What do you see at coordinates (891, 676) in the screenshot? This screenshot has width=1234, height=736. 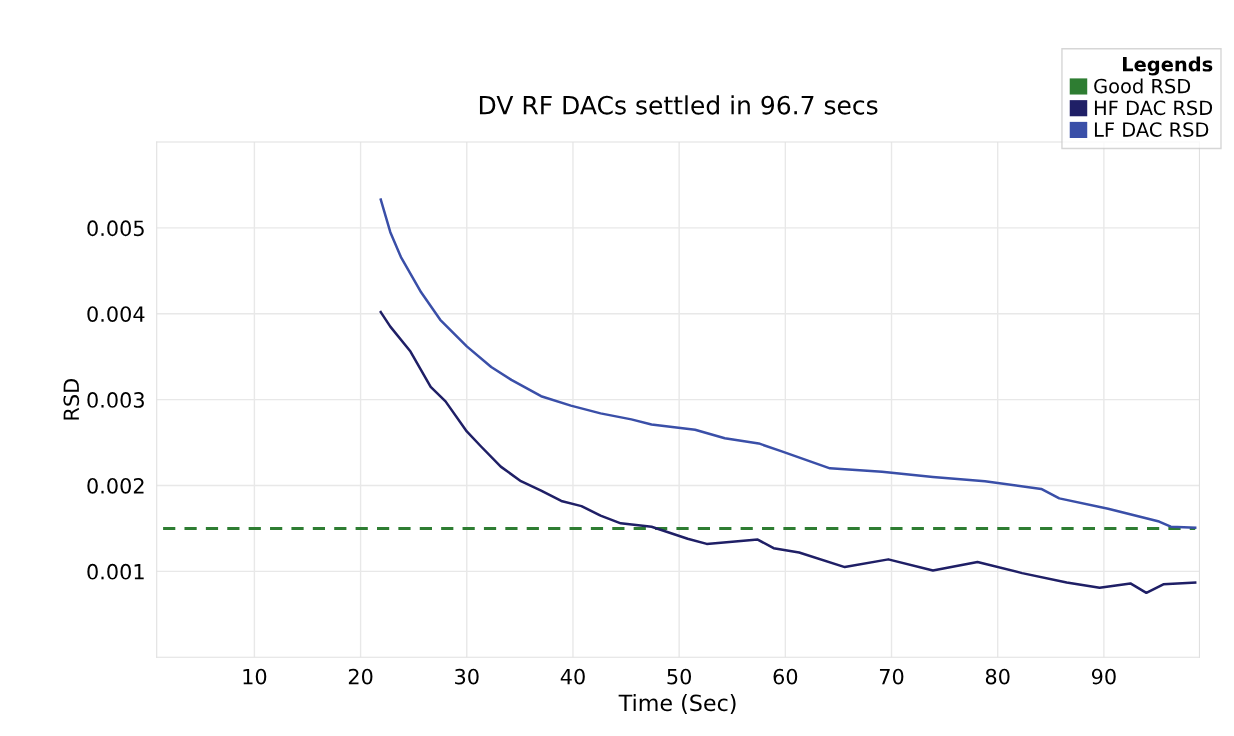 I see `x-tick-label: 70` at bounding box center [891, 676].